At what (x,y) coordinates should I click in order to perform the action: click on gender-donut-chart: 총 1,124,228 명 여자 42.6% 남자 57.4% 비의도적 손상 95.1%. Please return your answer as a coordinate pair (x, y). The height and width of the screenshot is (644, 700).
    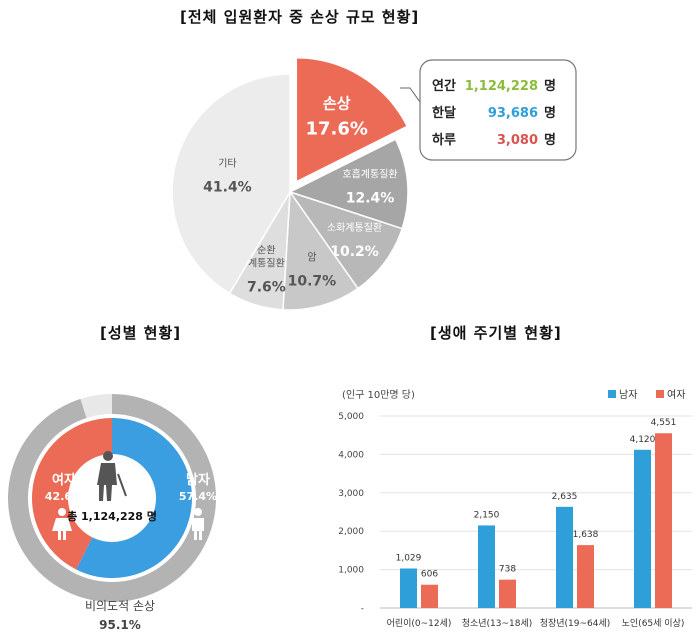
    Looking at the image, I should click on (112, 513).